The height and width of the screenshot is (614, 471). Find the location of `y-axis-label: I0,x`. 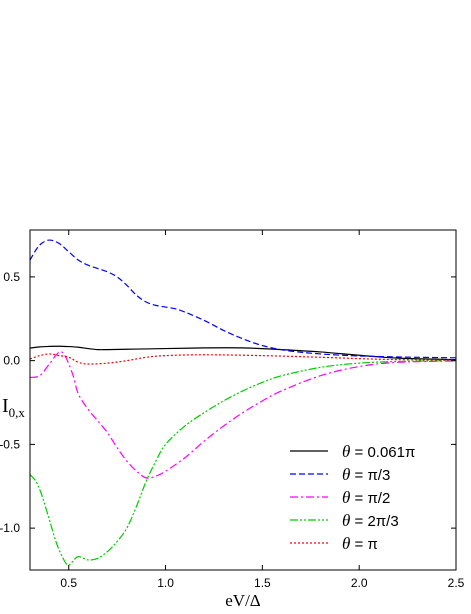

y-axis-label: I0,x is located at coordinates (13, 407).